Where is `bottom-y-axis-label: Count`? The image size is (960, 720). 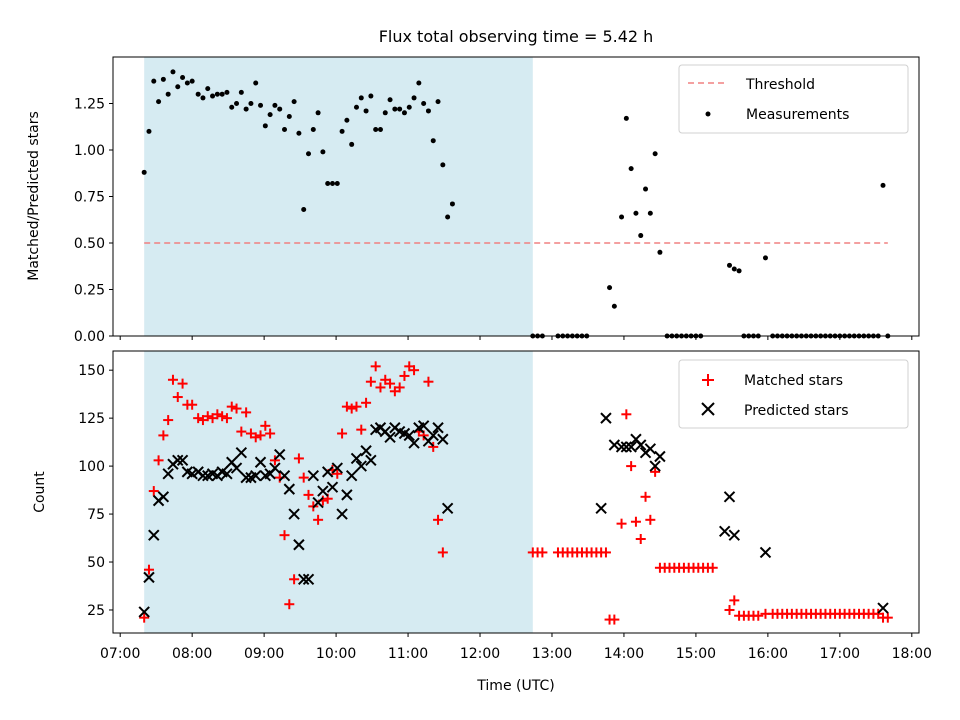 bottom-y-axis-label: Count is located at coordinates (40, 492).